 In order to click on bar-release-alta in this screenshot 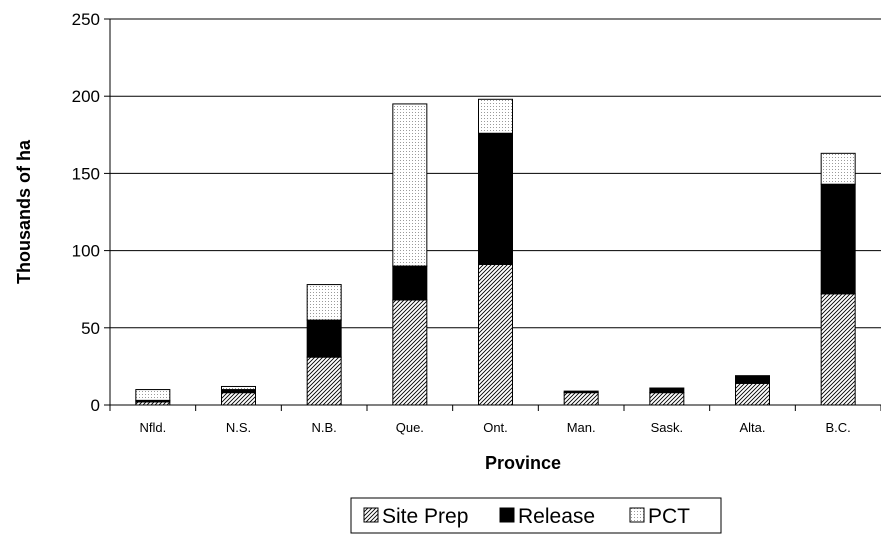, I will do `click(752, 379)`.